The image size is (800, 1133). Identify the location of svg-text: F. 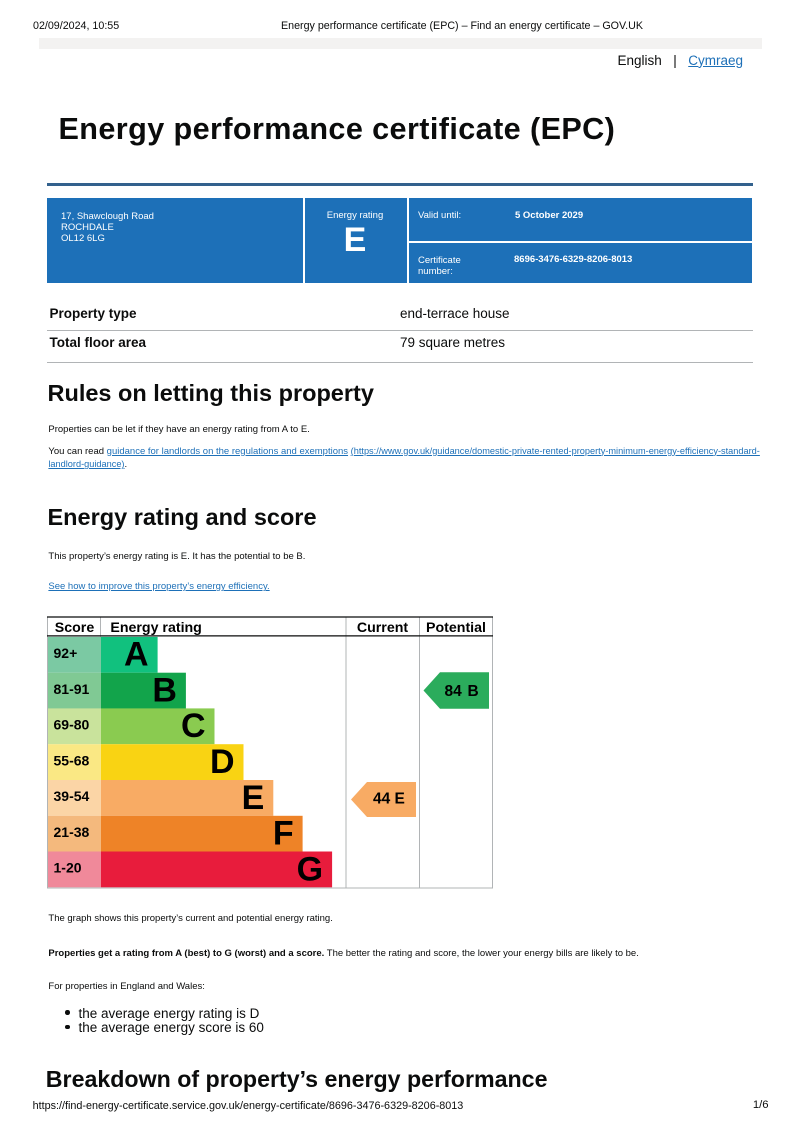
(283, 834).